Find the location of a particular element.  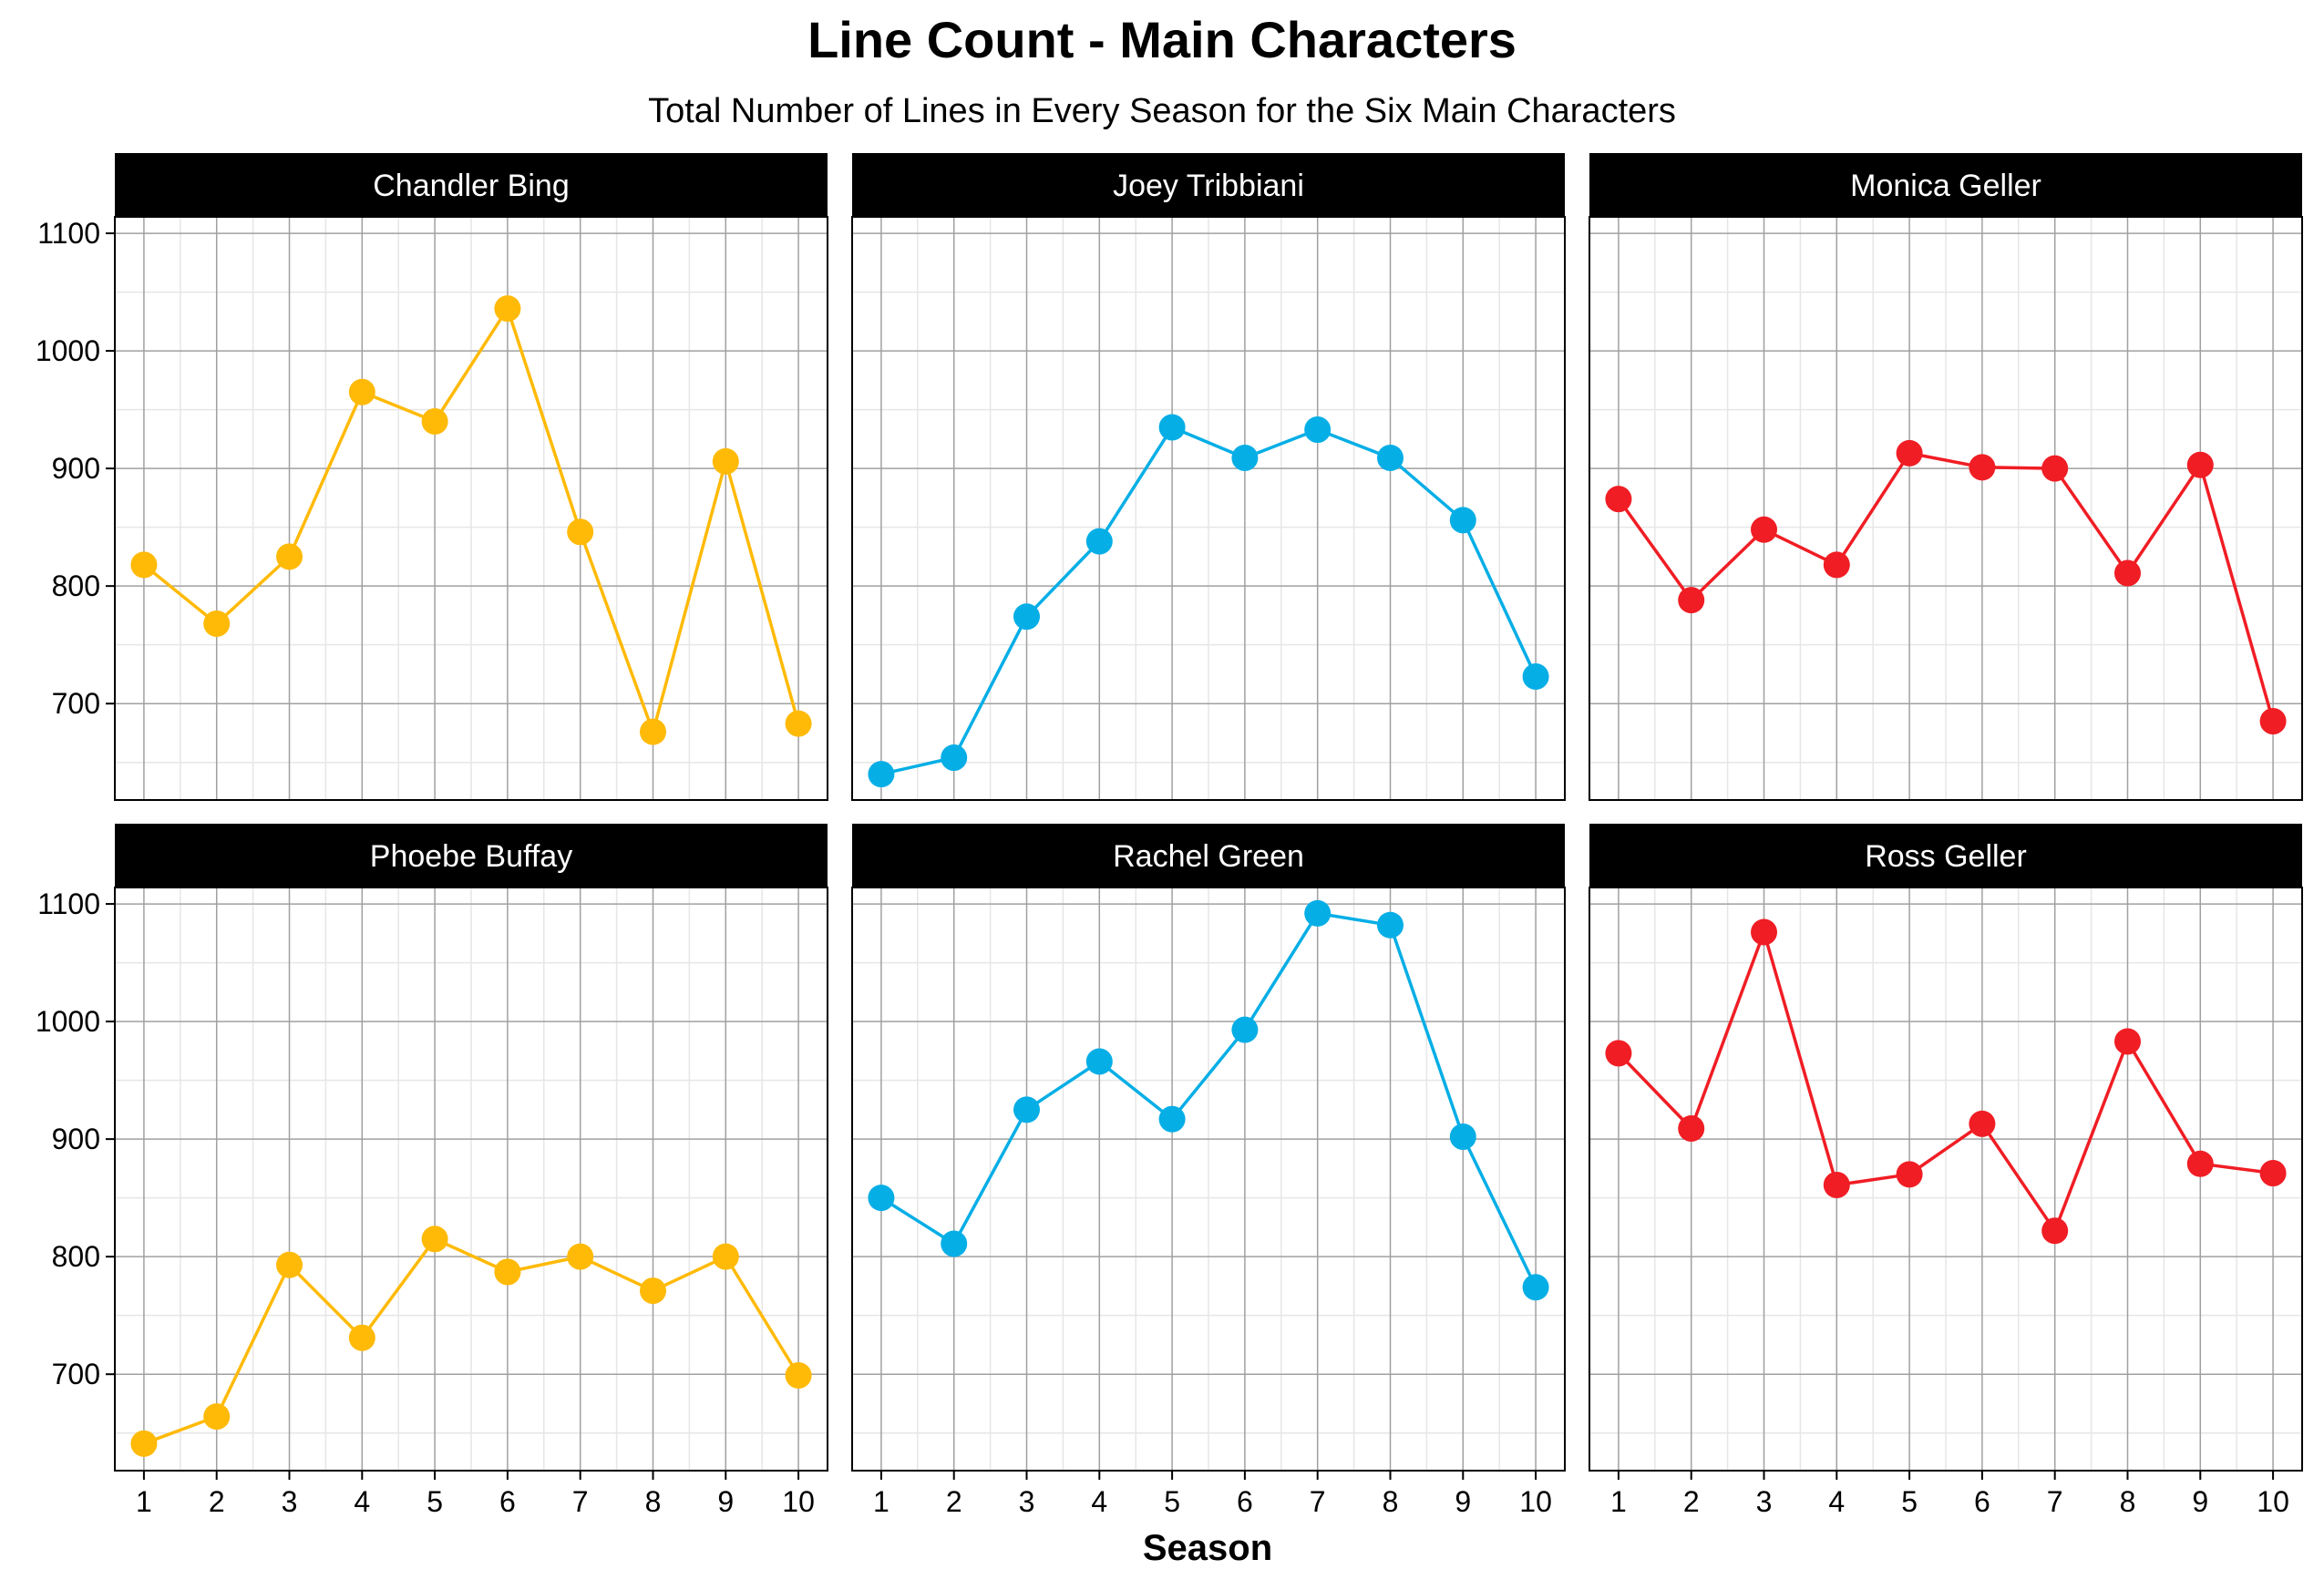

panel-2: Monica Geller is located at coordinates (1946, 477).